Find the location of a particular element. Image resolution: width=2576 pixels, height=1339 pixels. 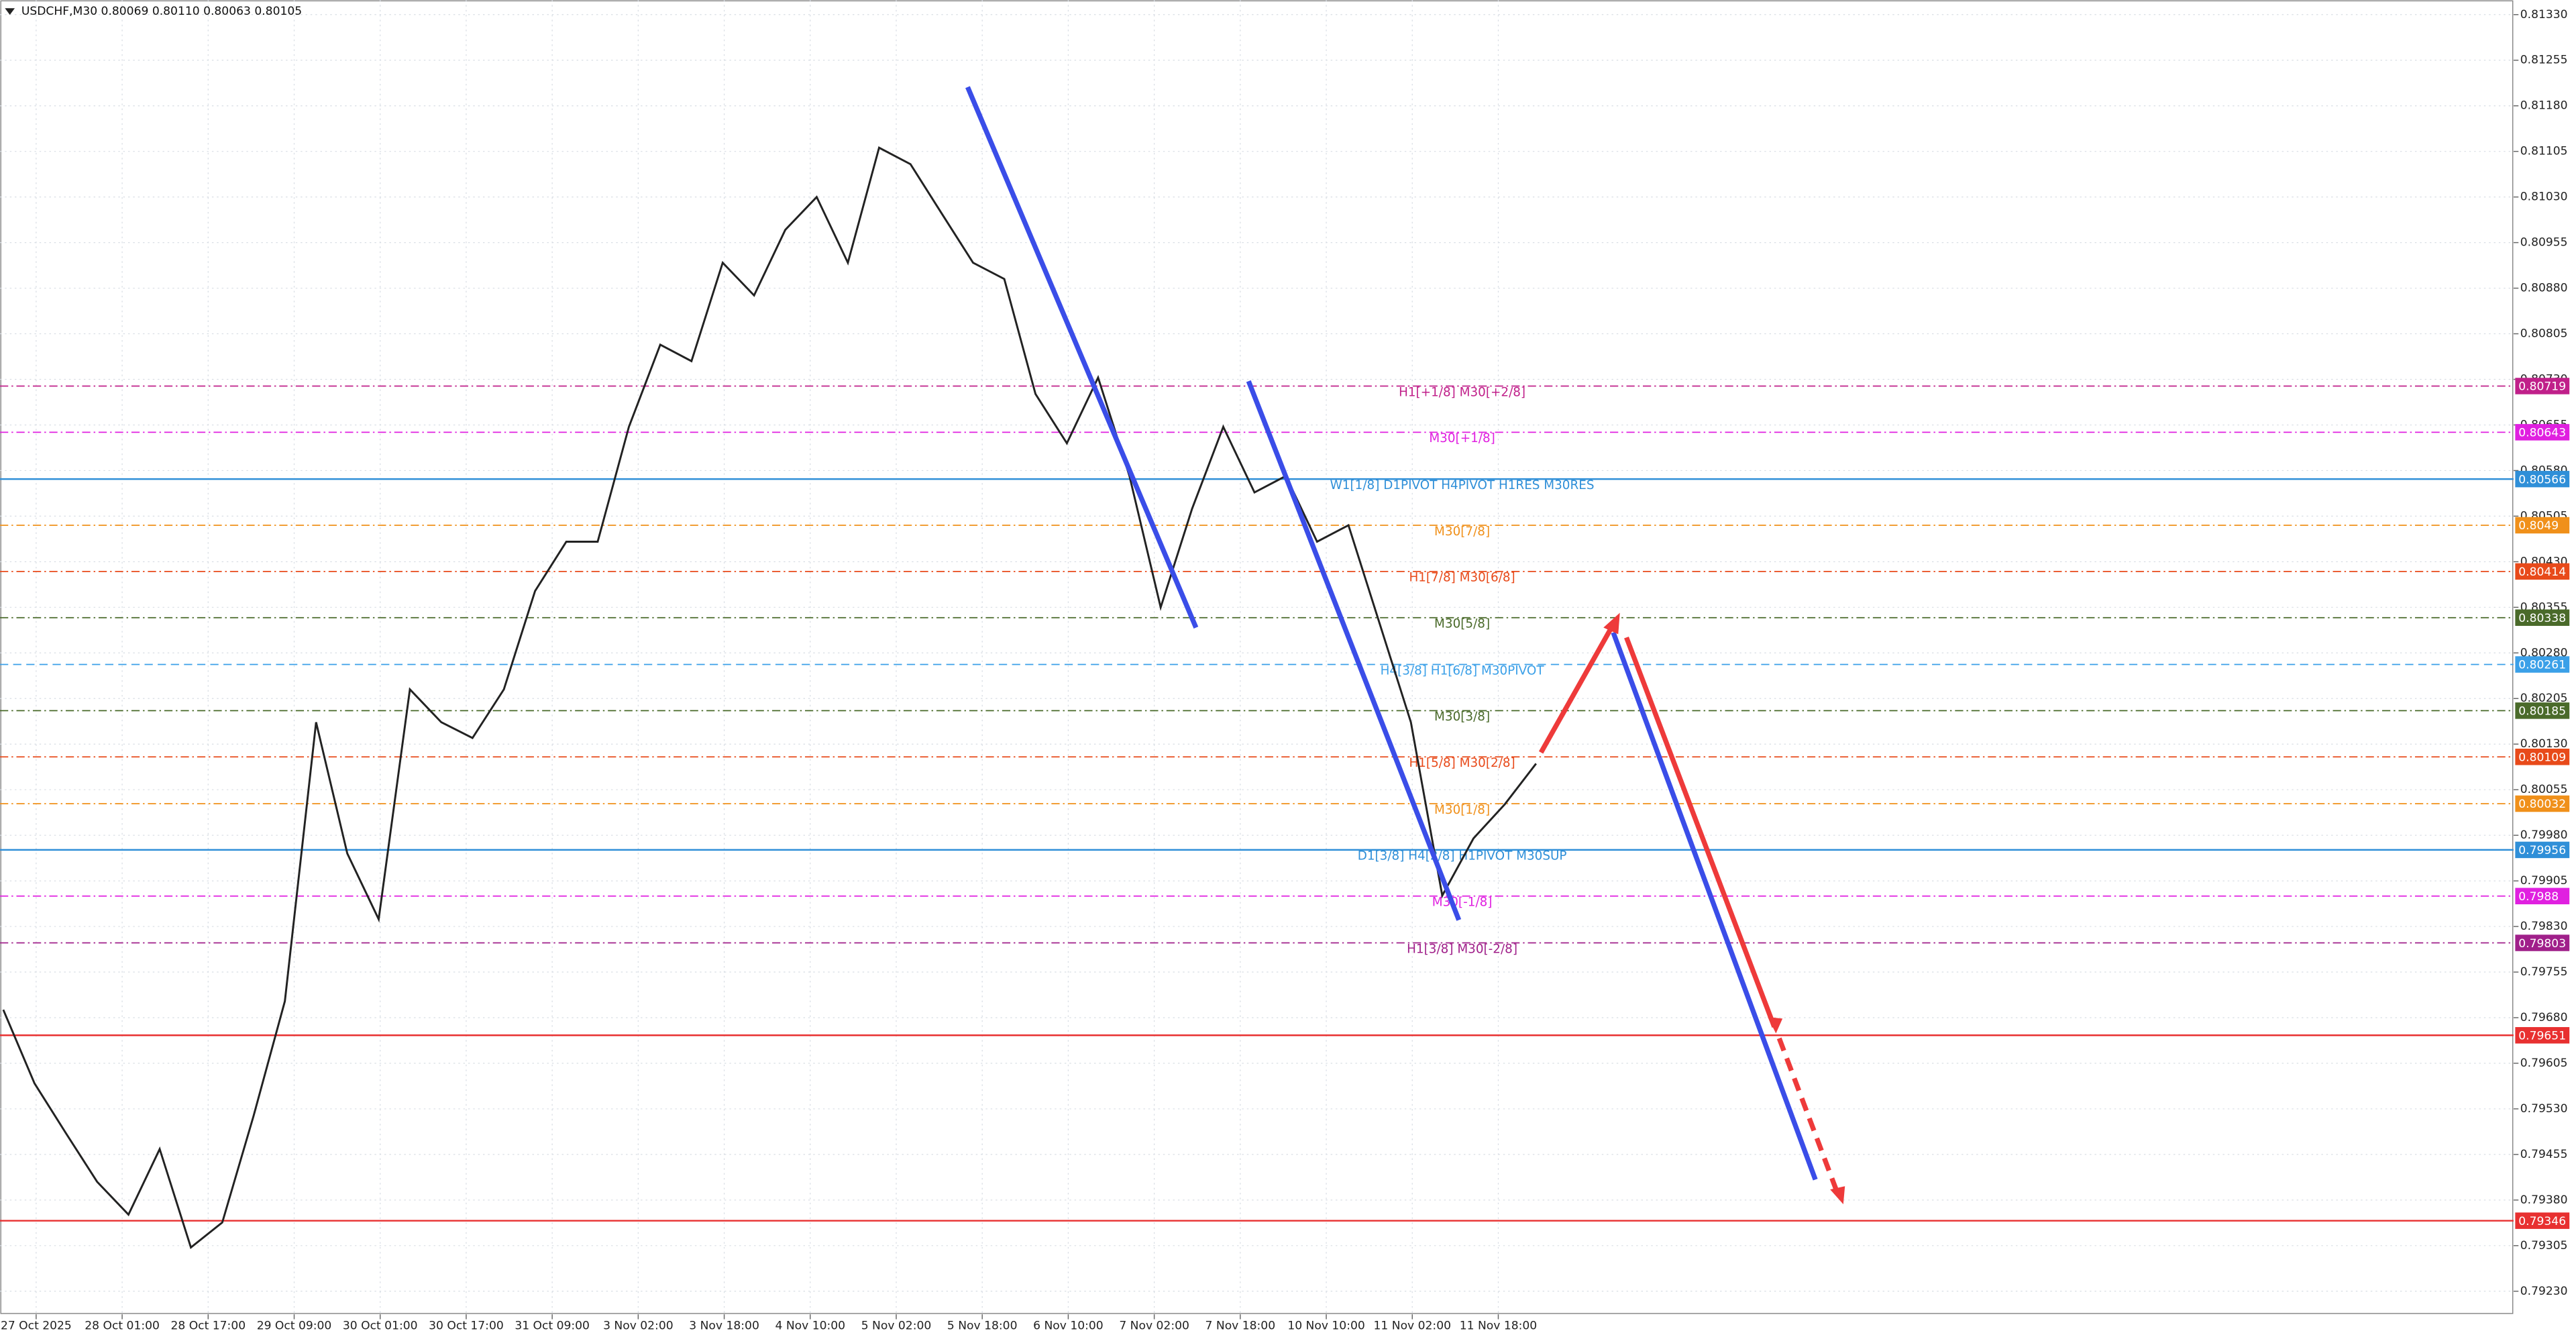

y-tick-label: 0.79455 is located at coordinates (2544, 1154).